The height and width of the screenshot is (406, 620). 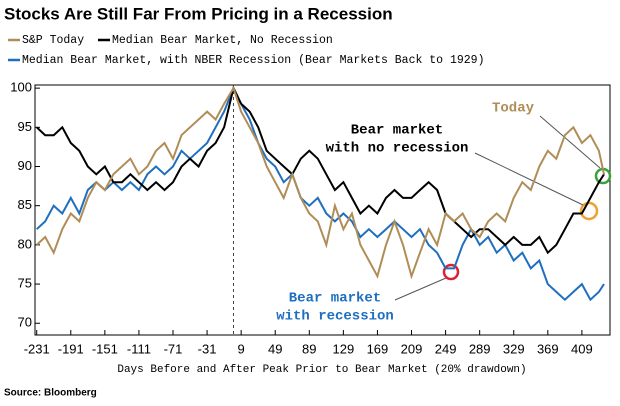 I want to click on circle-orange, so click(x=589, y=211).